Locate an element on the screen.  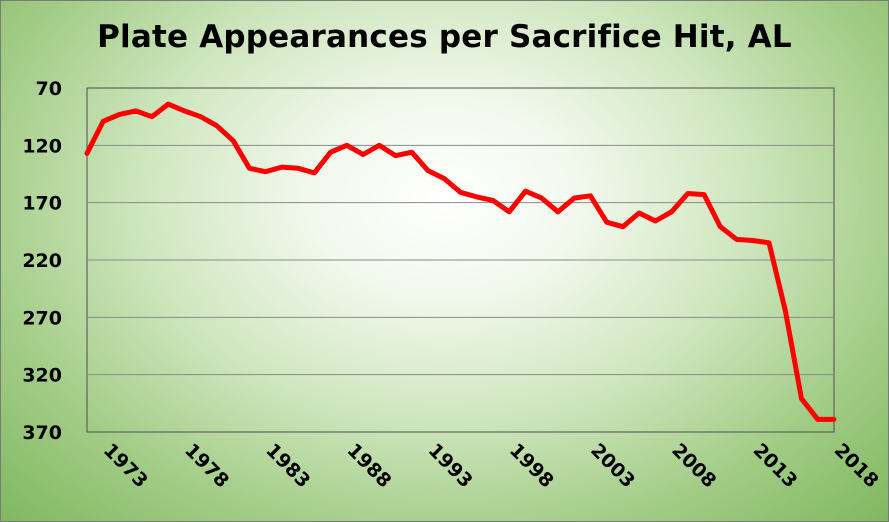
x-tick-label: 1988 is located at coordinates (369, 465).